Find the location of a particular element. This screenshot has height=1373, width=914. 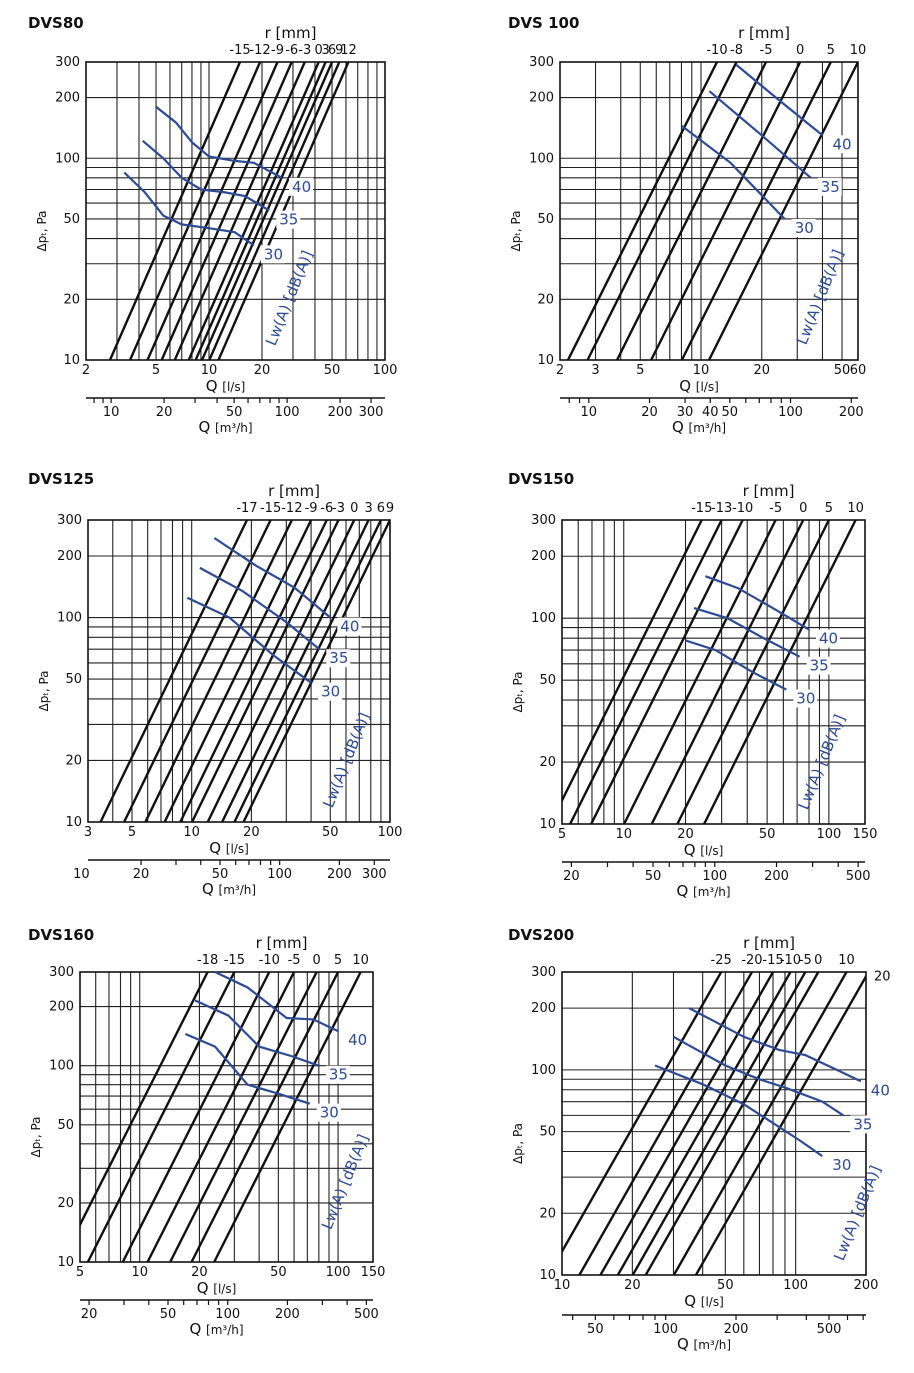

m3h-tick-label: 40 is located at coordinates (710, 412).